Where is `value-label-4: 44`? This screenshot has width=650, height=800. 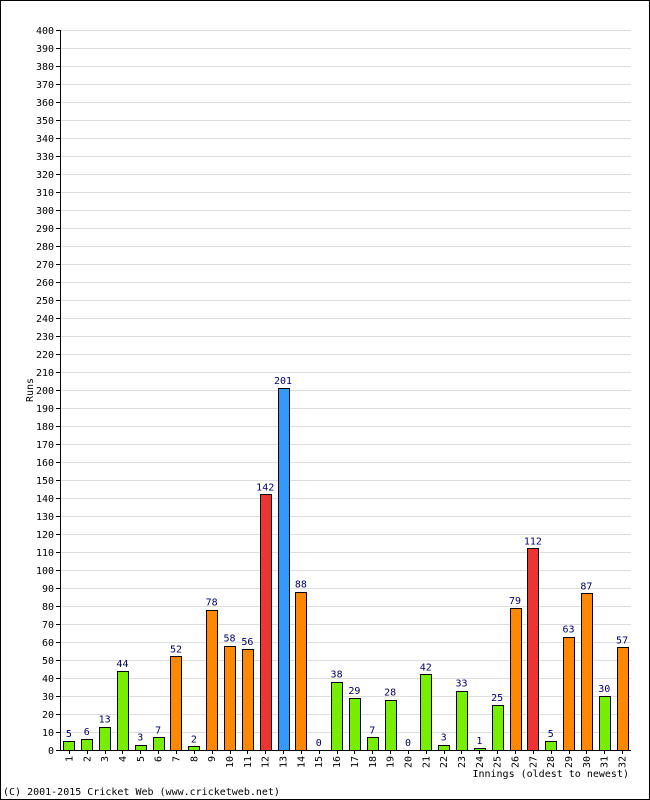 value-label-4: 44 is located at coordinates (122, 664).